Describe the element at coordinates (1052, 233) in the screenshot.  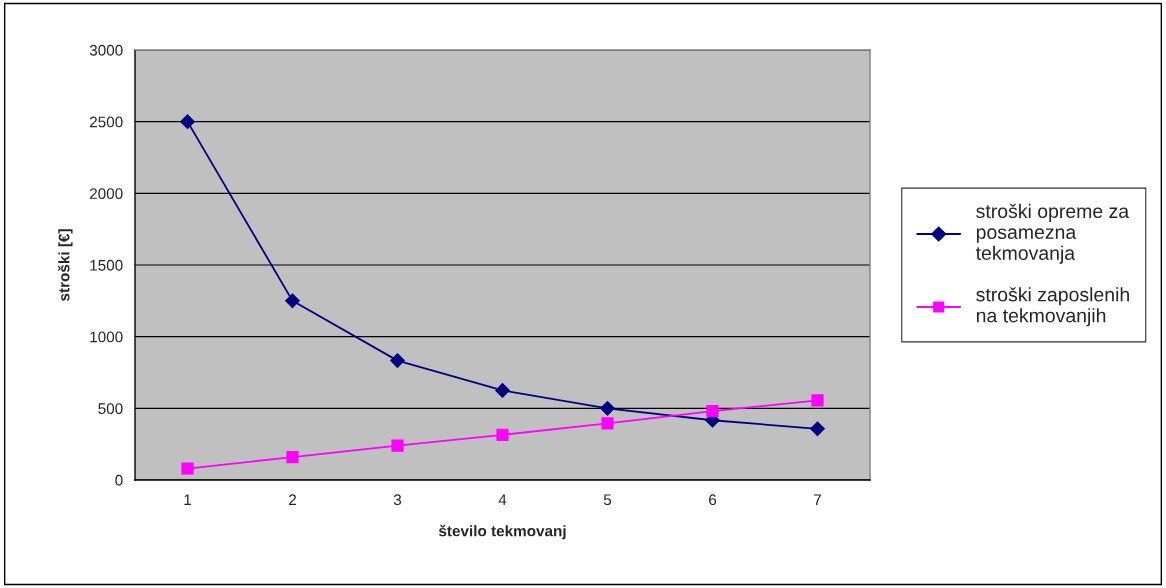
I see `legend-label: stroški opreme za posamezna tekmovanja` at that location.